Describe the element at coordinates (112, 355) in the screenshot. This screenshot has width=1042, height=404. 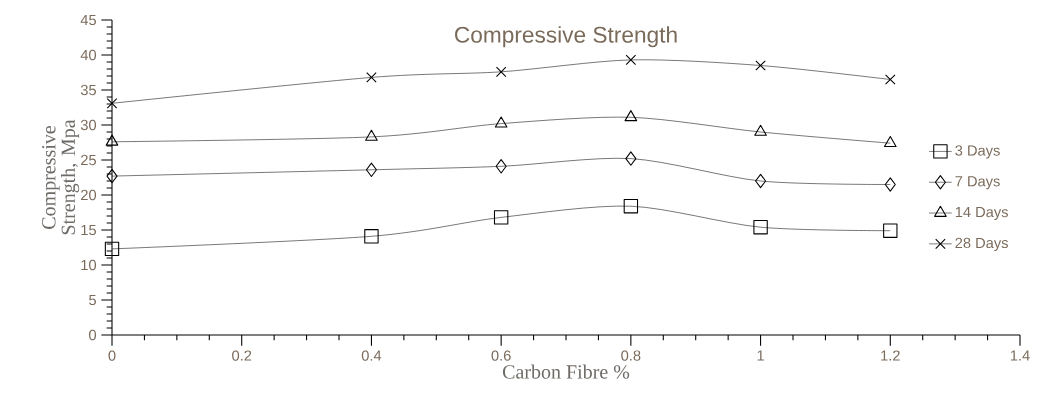
I see `x-tick-label: 0` at that location.